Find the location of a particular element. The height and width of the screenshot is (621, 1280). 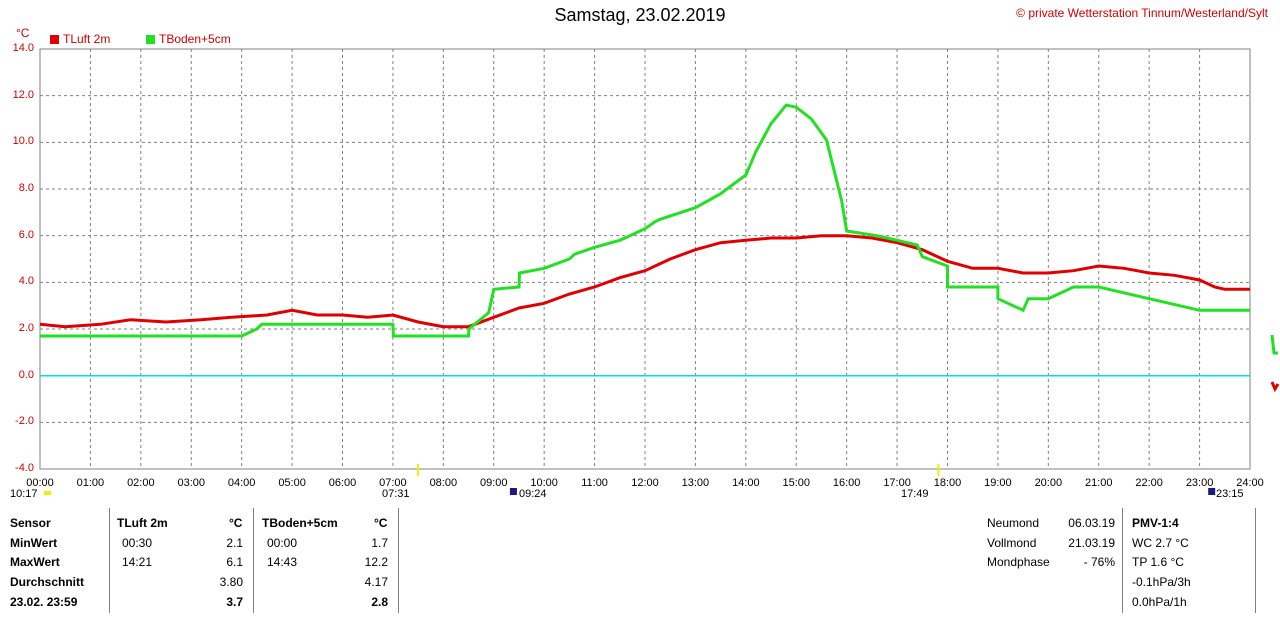

moon-label-new: Neumond is located at coordinates (1013, 523).